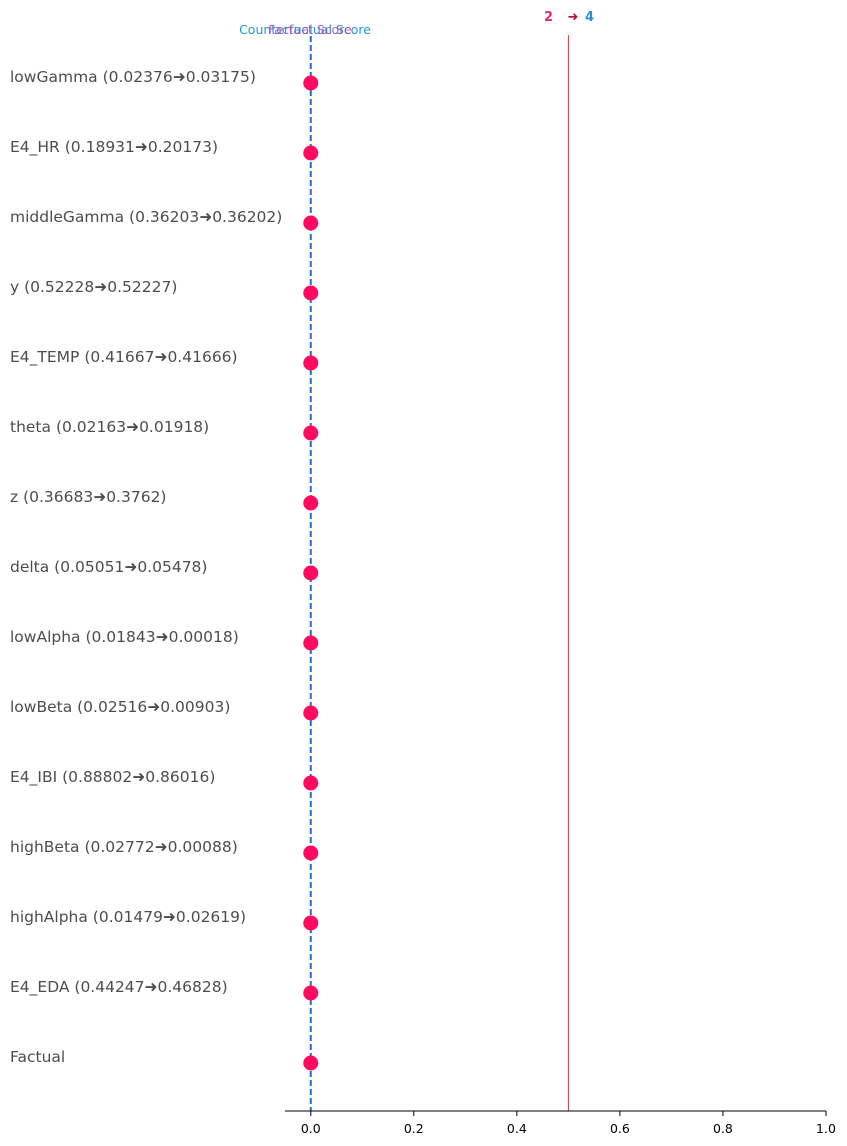 This screenshot has width=847, height=1146. What do you see at coordinates (124, 847) in the screenshot?
I see `feature-label: highBeta (0.02772➜0.00088)` at bounding box center [124, 847].